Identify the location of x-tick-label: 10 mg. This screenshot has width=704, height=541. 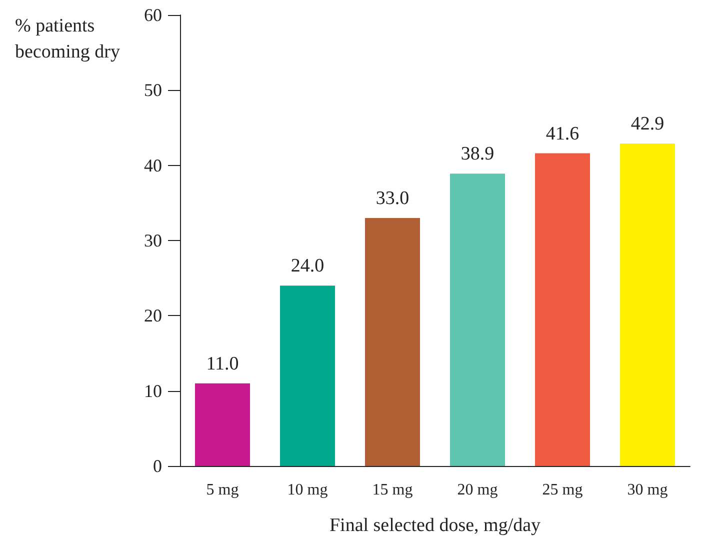
(307, 490).